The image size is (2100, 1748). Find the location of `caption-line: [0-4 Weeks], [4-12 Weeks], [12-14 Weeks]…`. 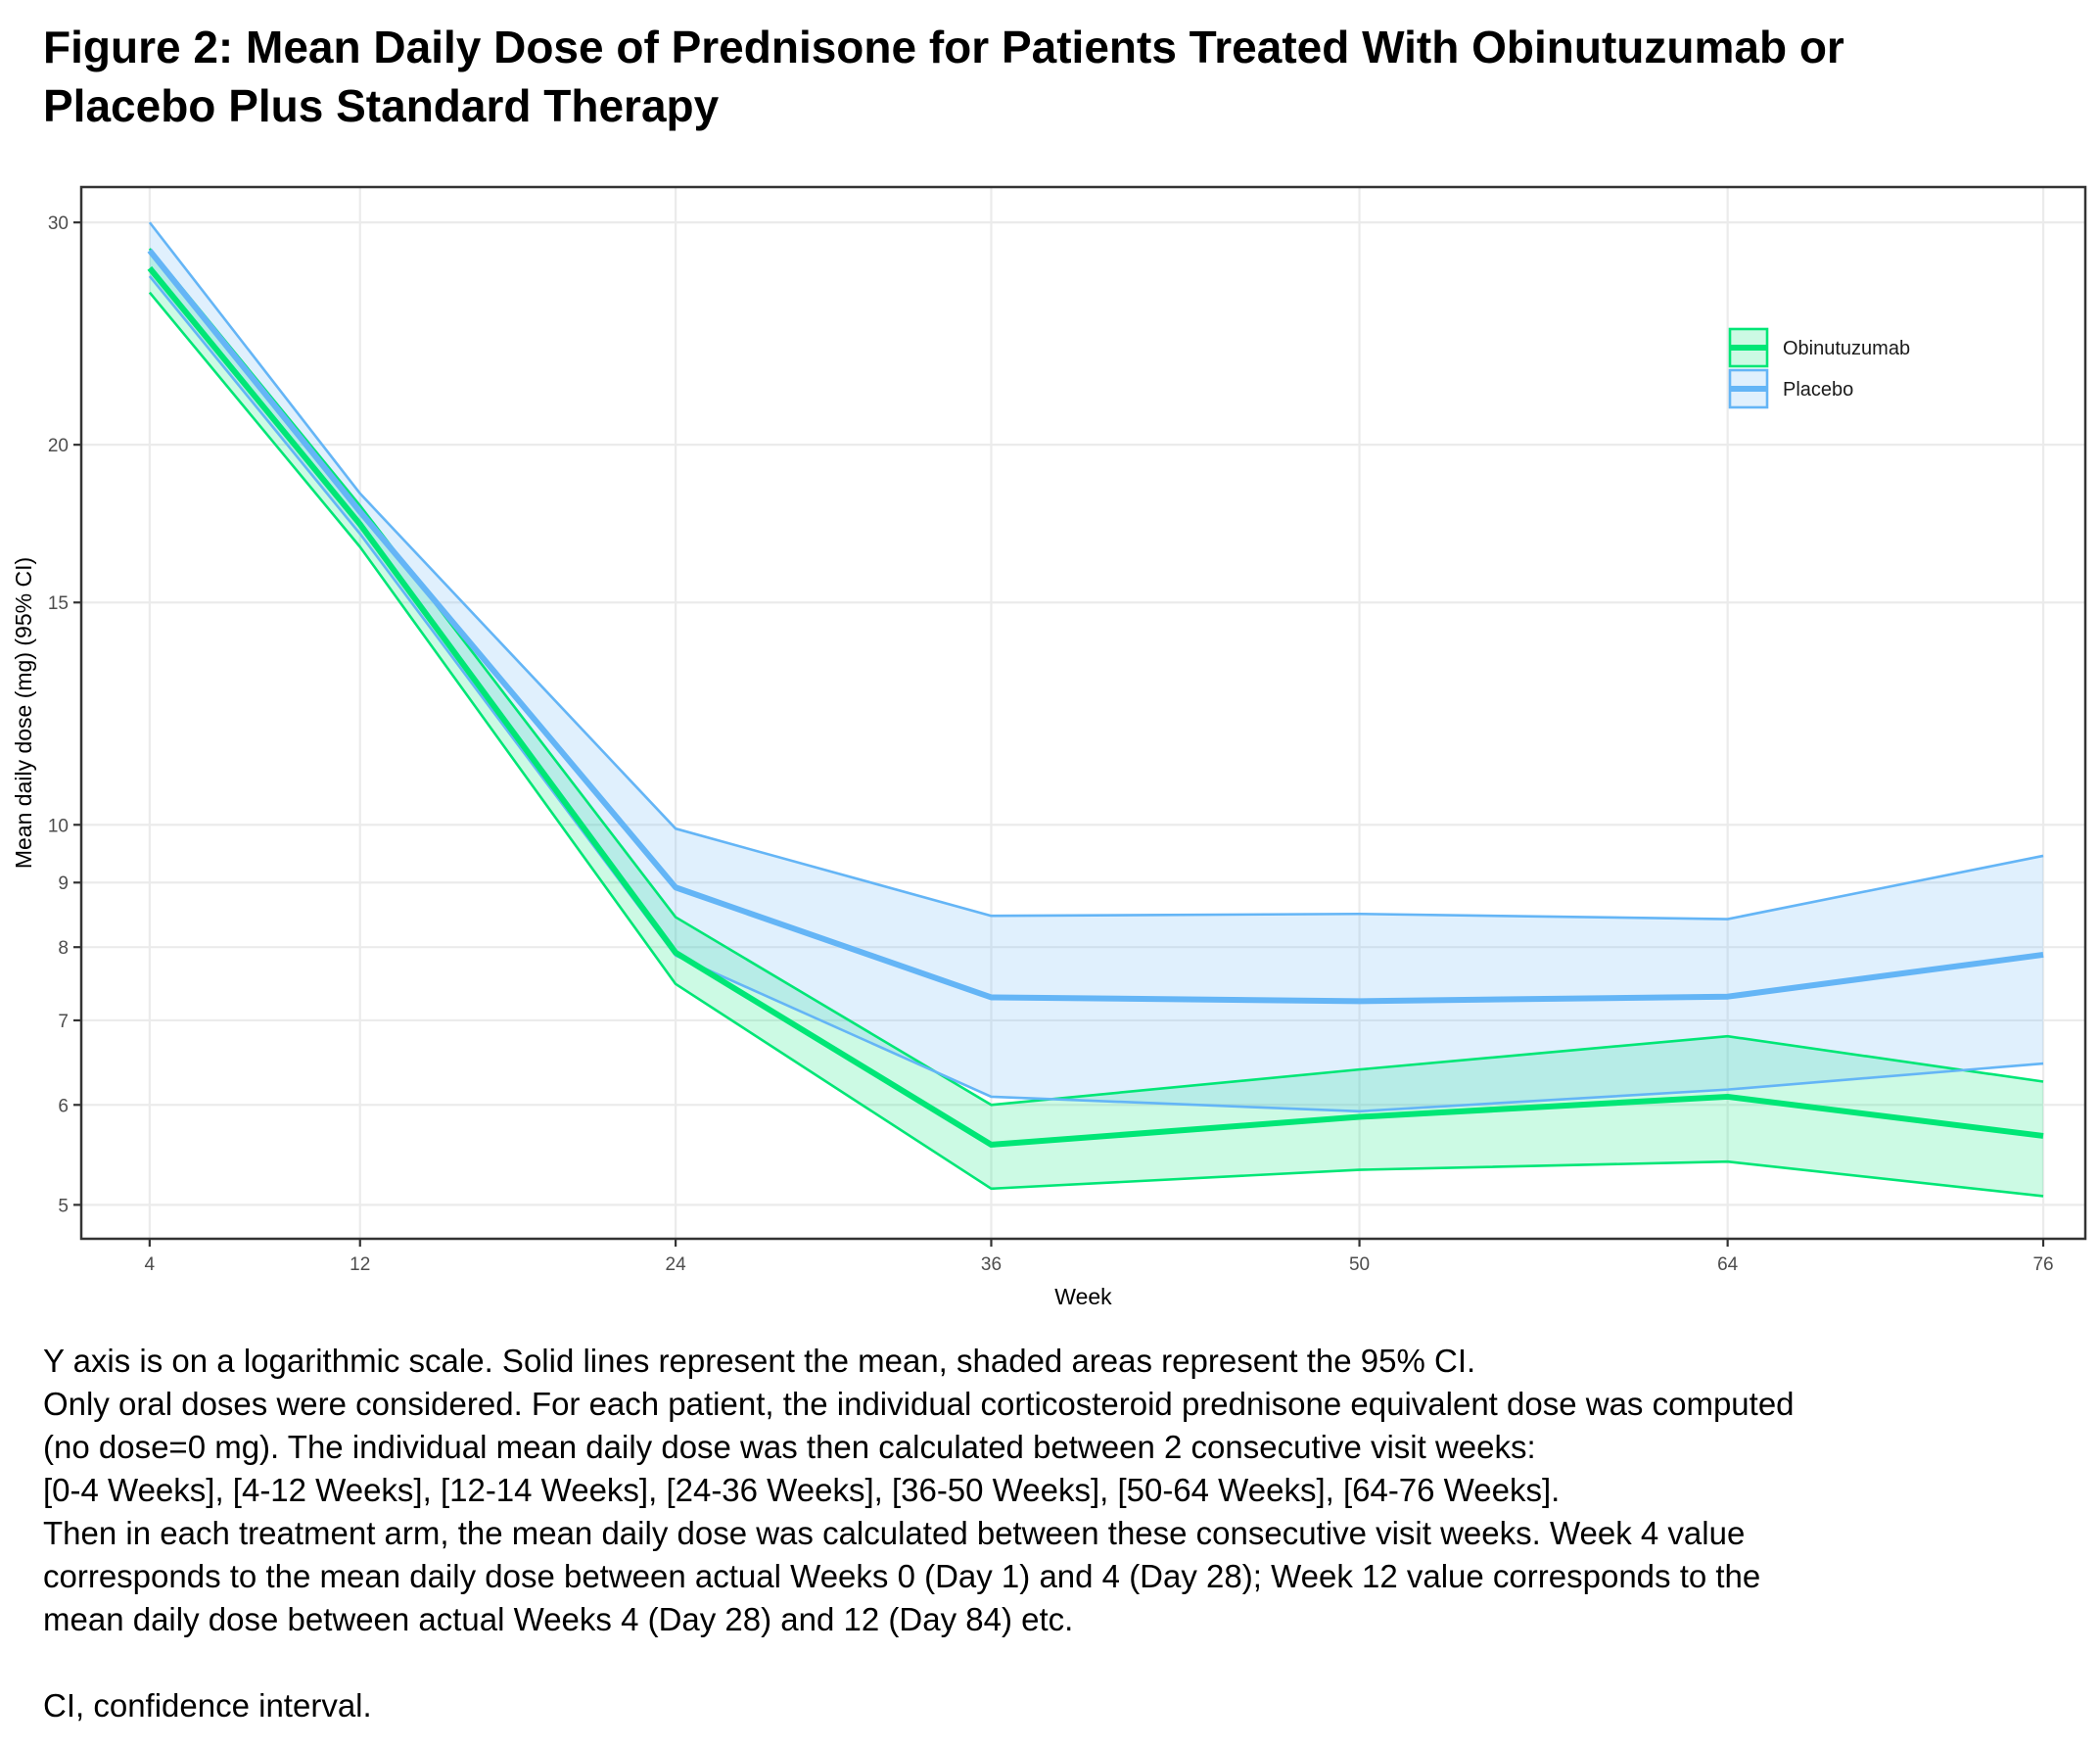

caption-line: [0-4 Weeks], [4-12 Weeks], [12-14 Weeks]… is located at coordinates (802, 1490).